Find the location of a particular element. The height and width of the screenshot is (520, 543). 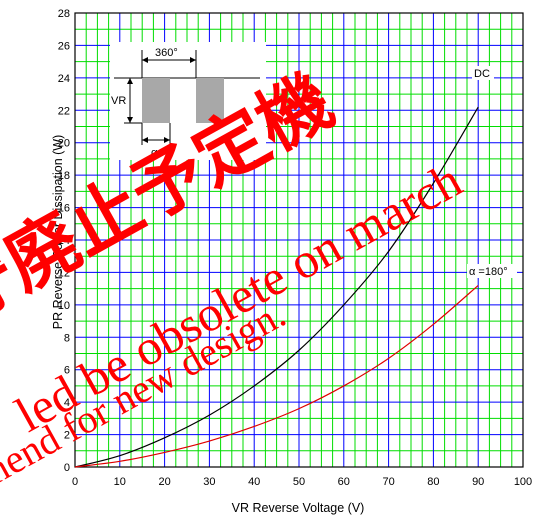

x-axis-label: VR Reverse Voltage (V) is located at coordinates (298, 508).